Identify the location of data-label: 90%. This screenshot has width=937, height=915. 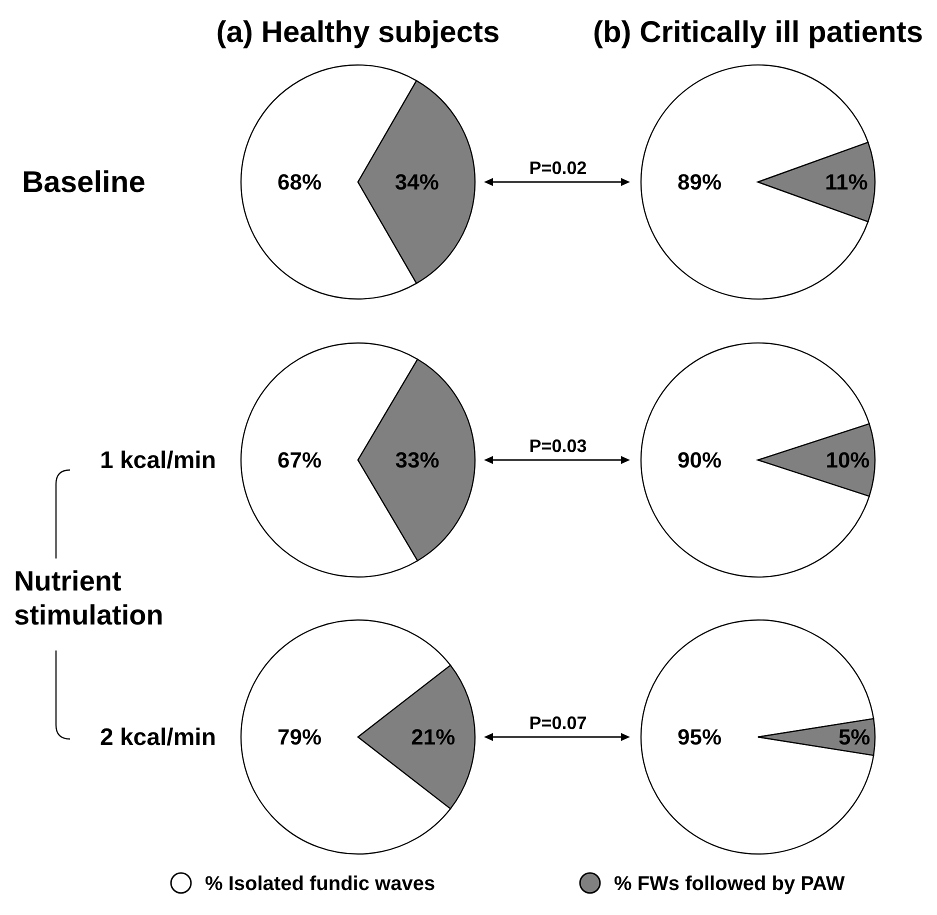
(699, 460).